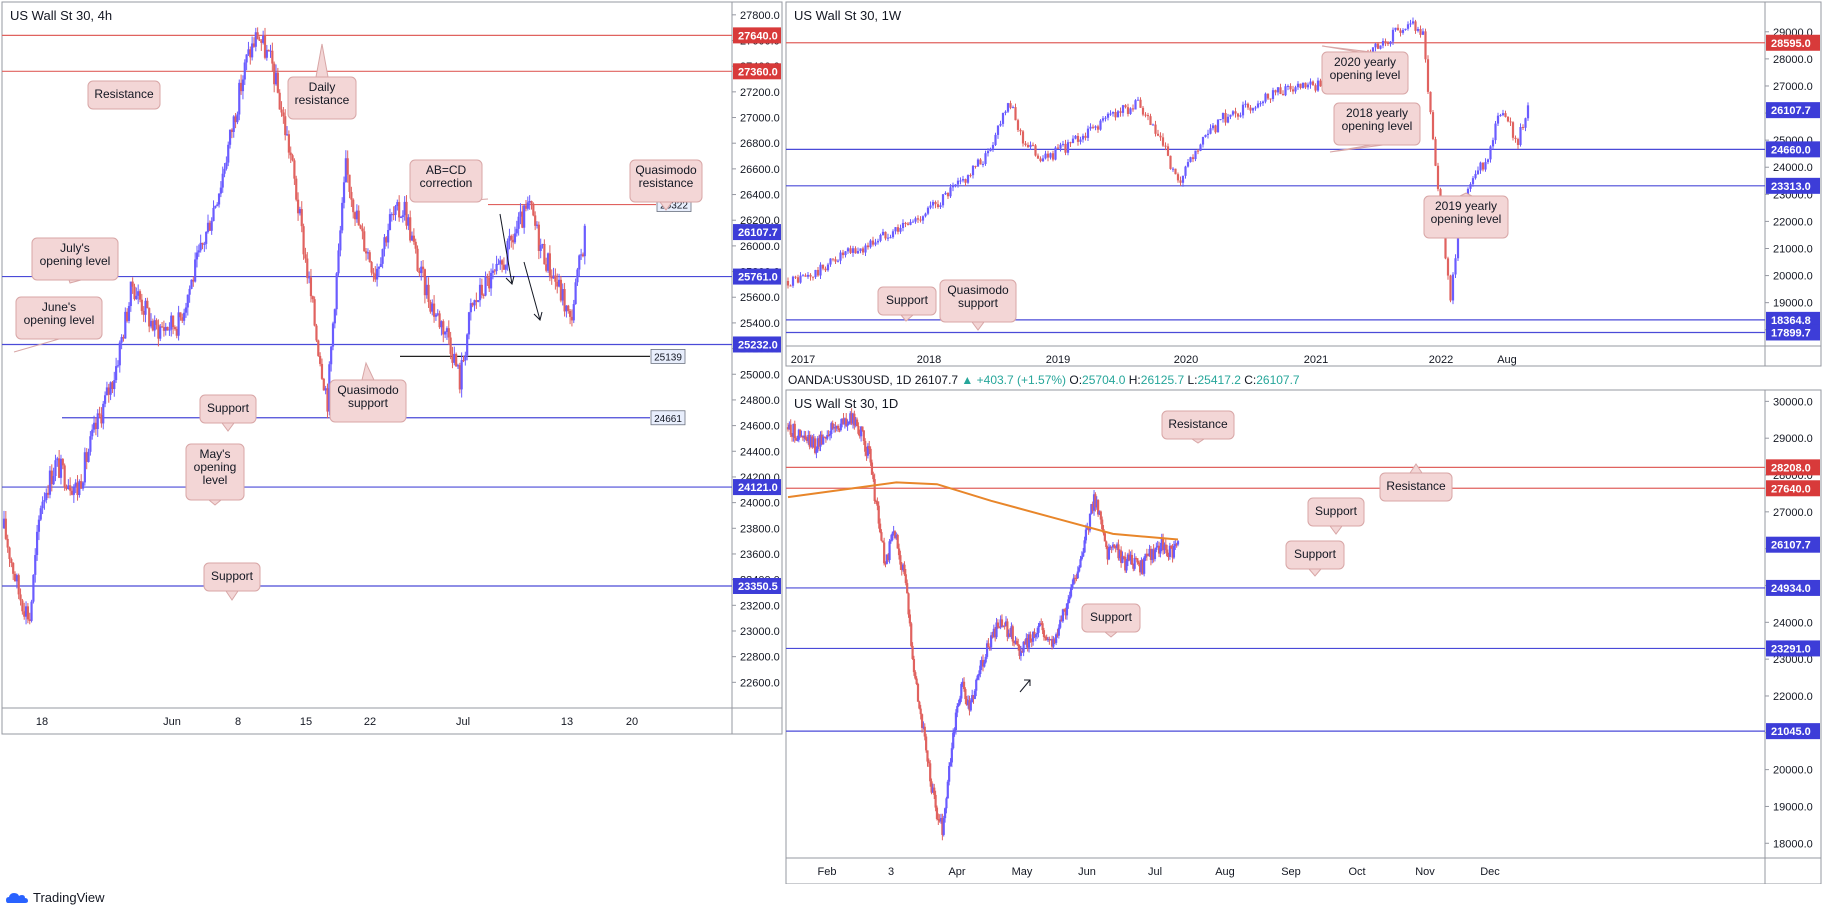  Describe the element at coordinates (760, 555) in the screenshot. I see `y-tick-label: 23600.0` at that location.